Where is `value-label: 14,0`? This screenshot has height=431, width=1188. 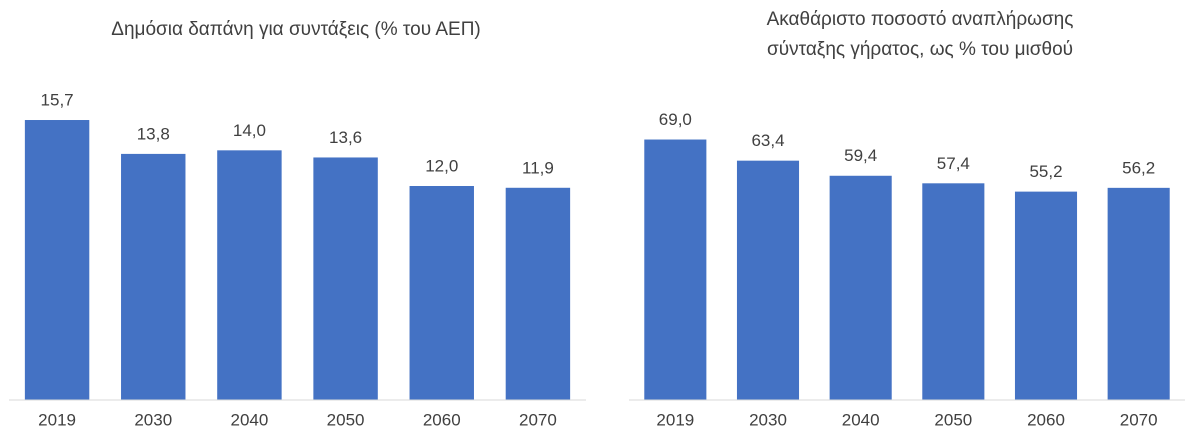 value-label: 14,0 is located at coordinates (249, 130).